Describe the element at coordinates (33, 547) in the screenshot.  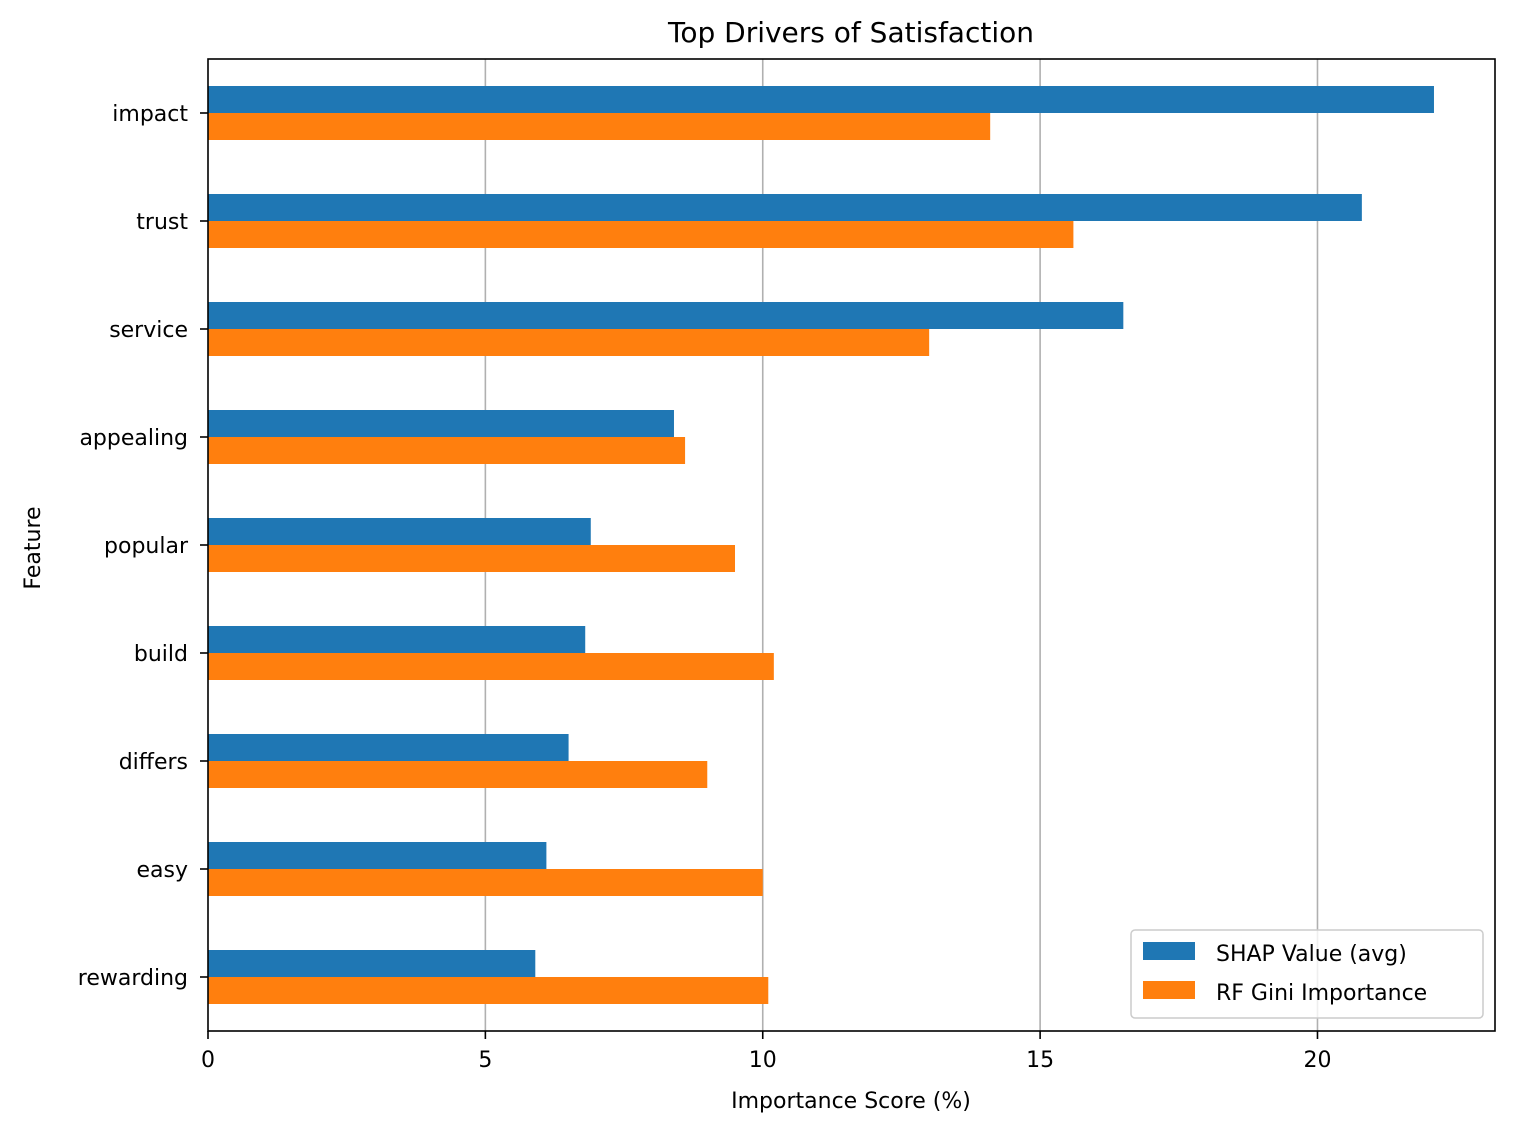
I see `y-axis-label: Feature` at that location.